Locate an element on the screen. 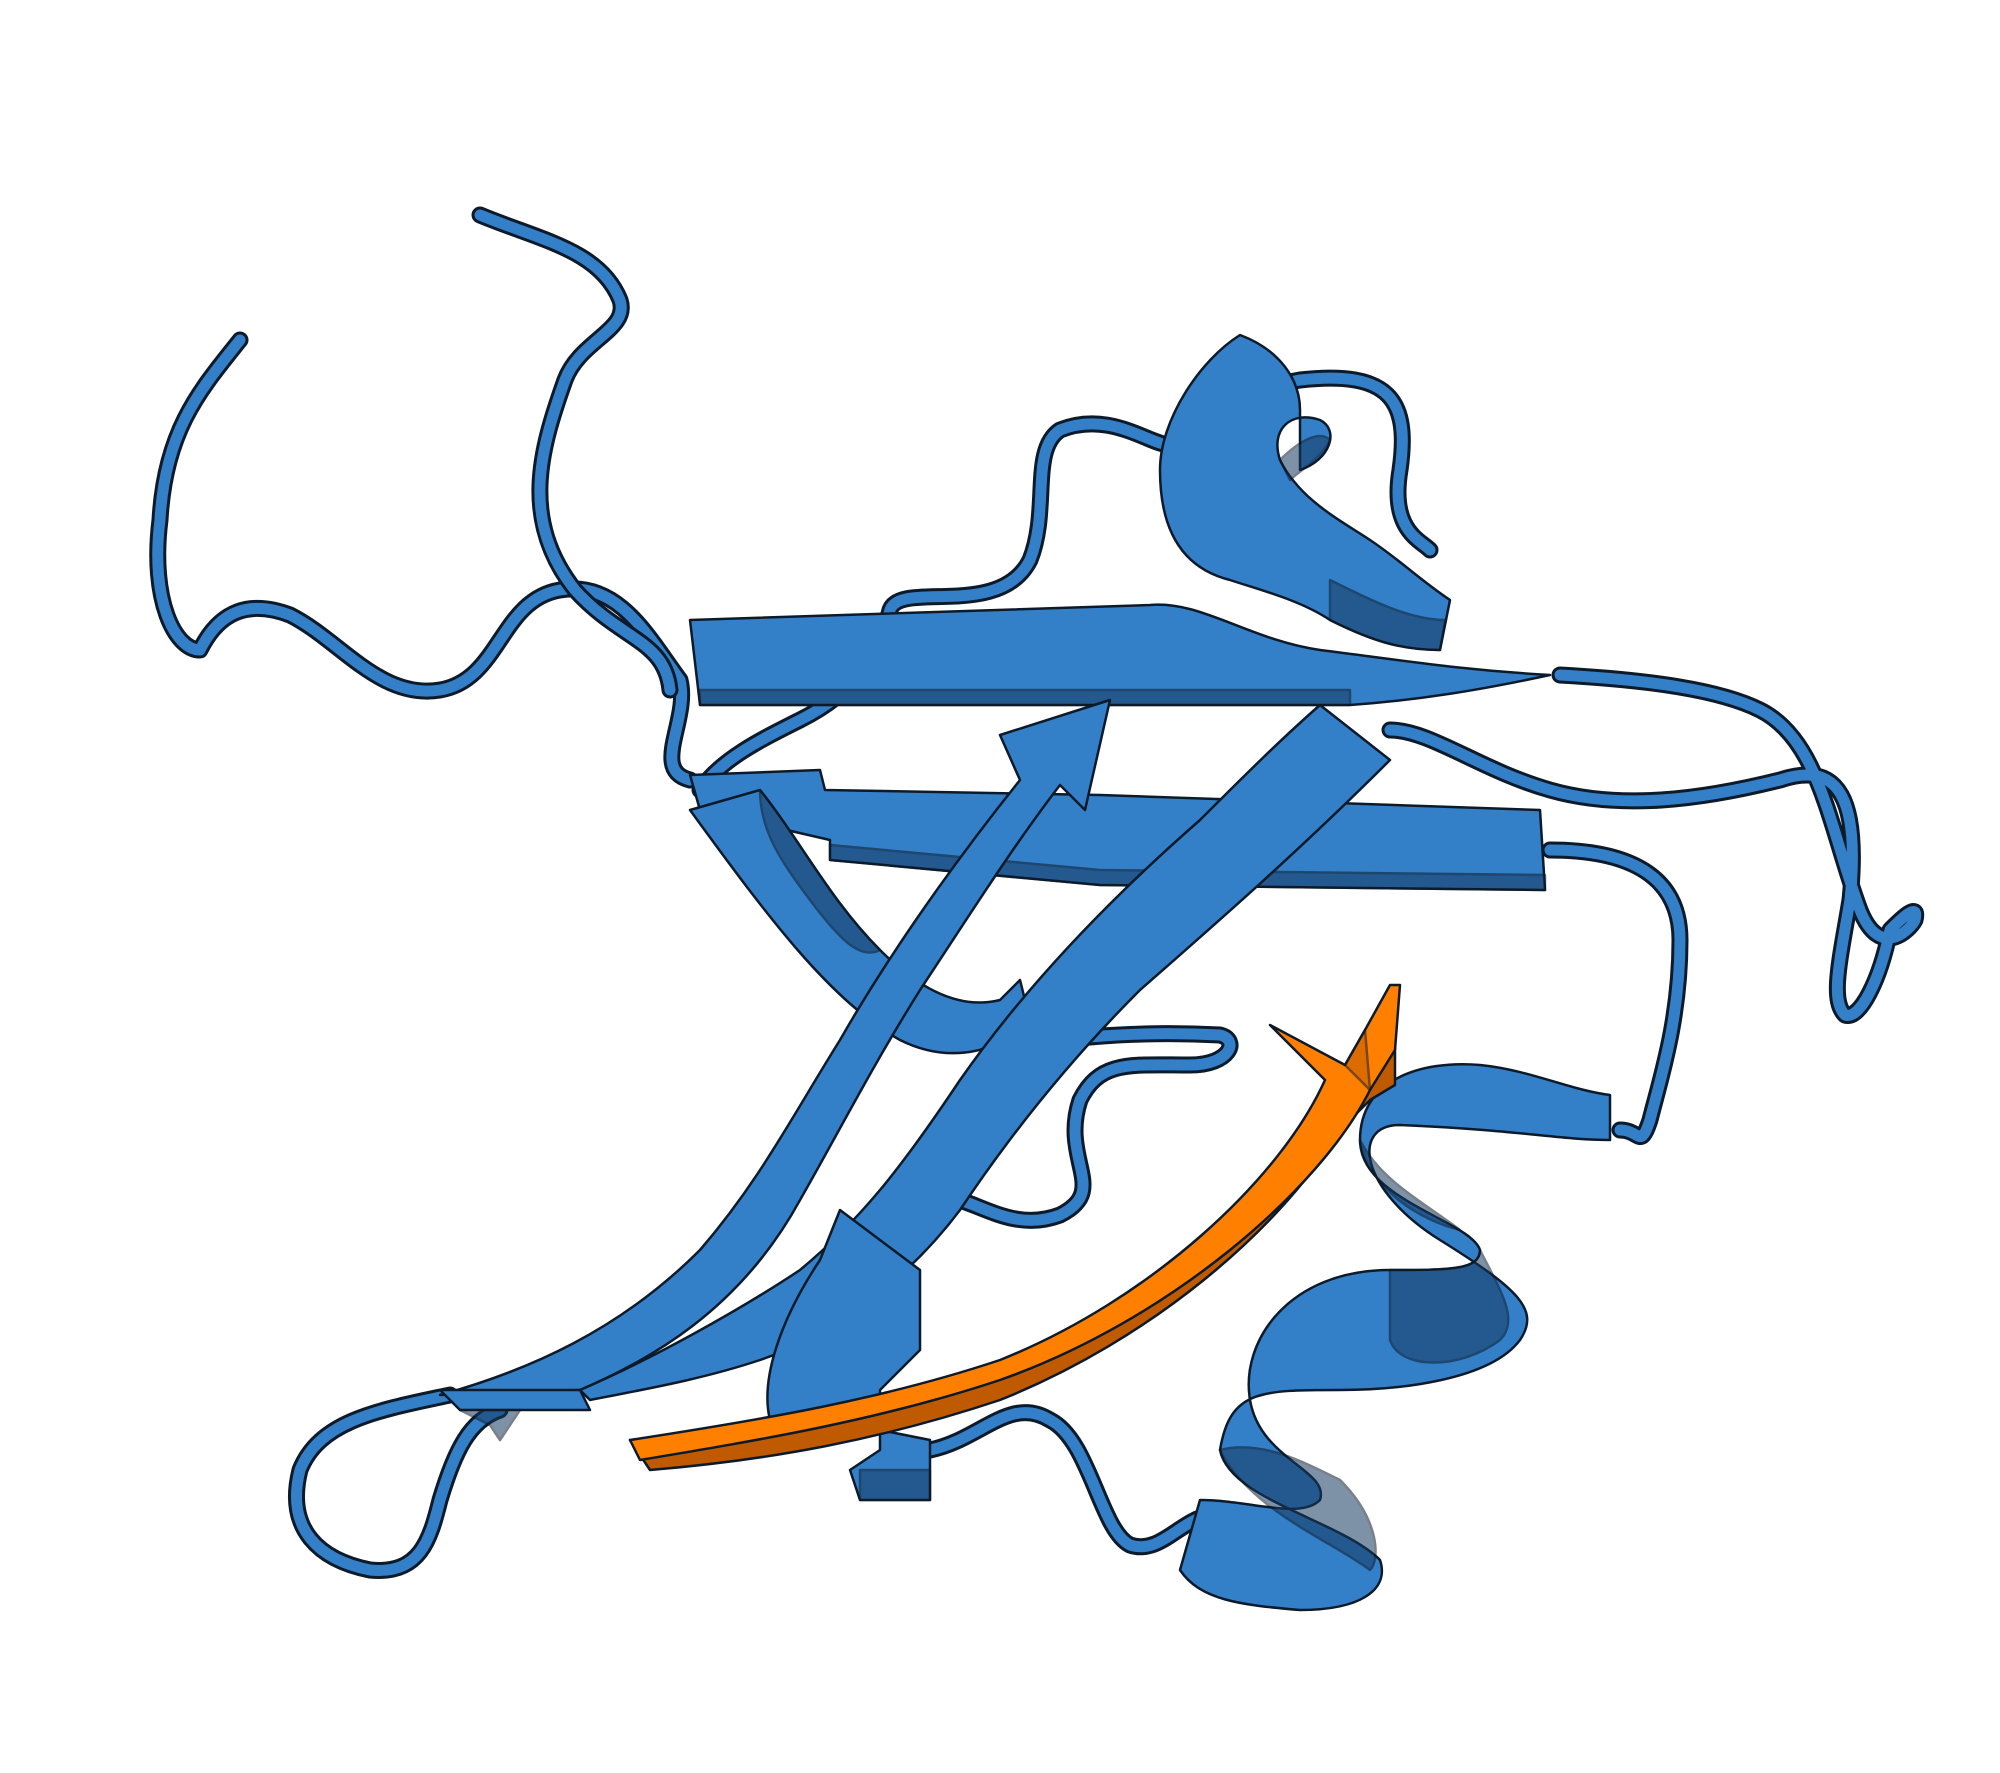 The image size is (2000, 1773). beta-strand-lower-fragment is located at coordinates (849, 1355).